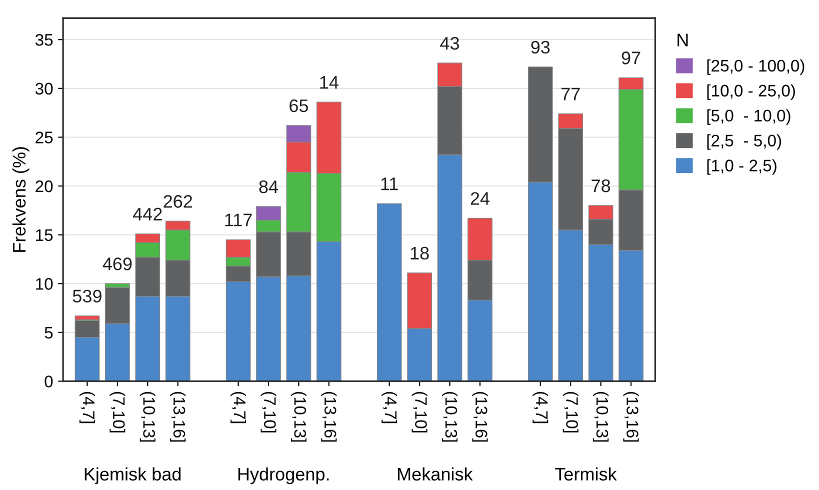 This screenshot has height=490, width=819. I want to click on y-tick-label: 25, so click(44, 138).